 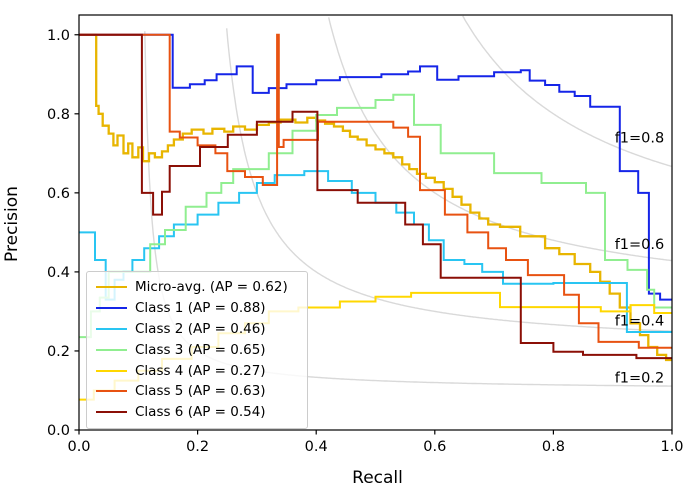 What do you see at coordinates (78, 447) in the screenshot?
I see `x-tick-label: 0.0` at bounding box center [78, 447].